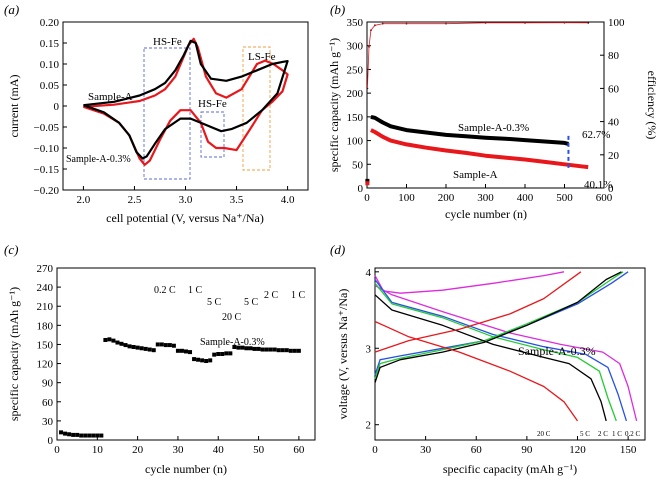 The image size is (658, 483). What do you see at coordinates (469, 282) in the screenshot?
I see `charge-curve-magenta` at bounding box center [469, 282].